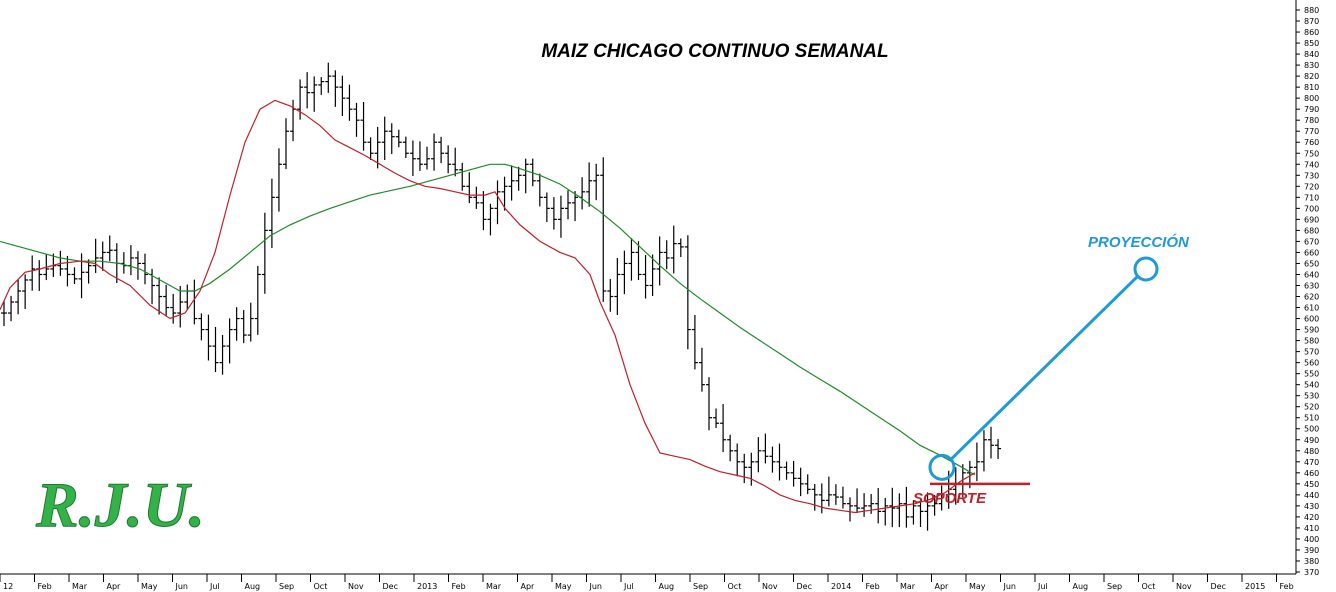 This screenshot has height=592, width=1336. I want to click on price-tick-label: 550, so click(1311, 374).